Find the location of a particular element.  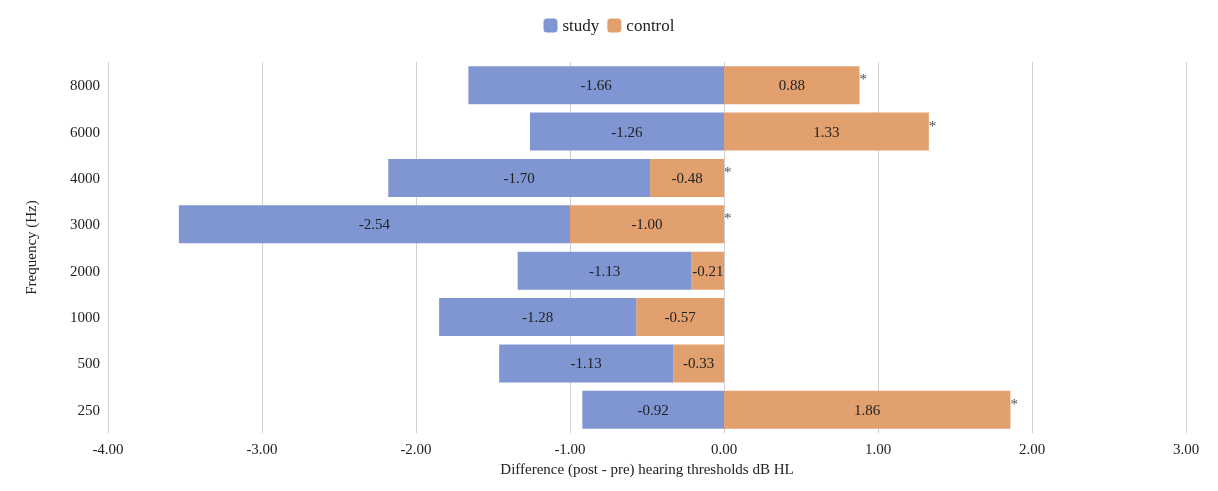

y-tick-label: 2000 is located at coordinates (85, 270).